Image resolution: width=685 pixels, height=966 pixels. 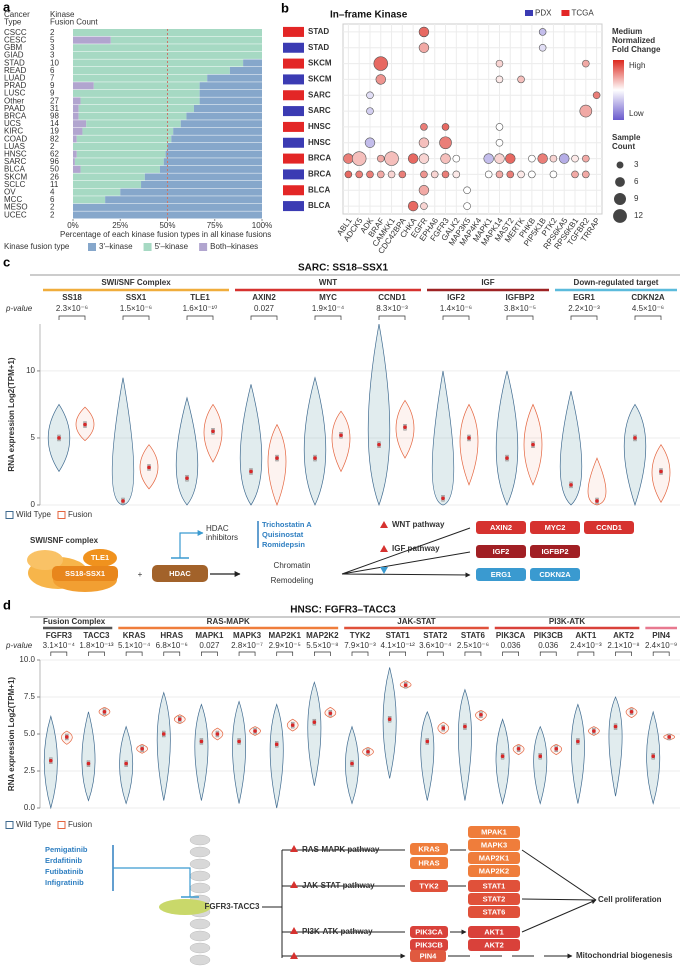 What do you see at coordinates (15, 169) in the screenshot?
I see `category-label: BLCA` at bounding box center [15, 169].